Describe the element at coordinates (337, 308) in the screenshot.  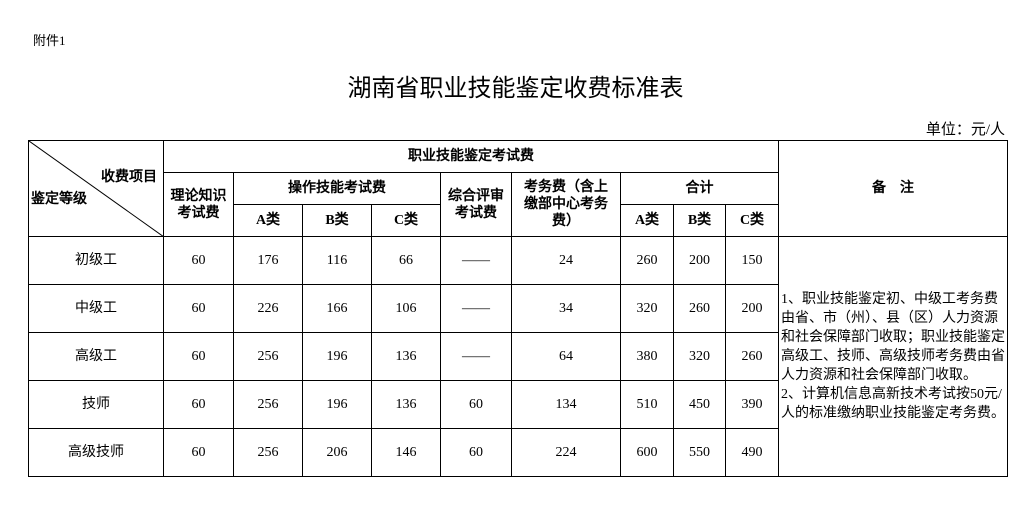
I see `cell-pb: 166` at that location.